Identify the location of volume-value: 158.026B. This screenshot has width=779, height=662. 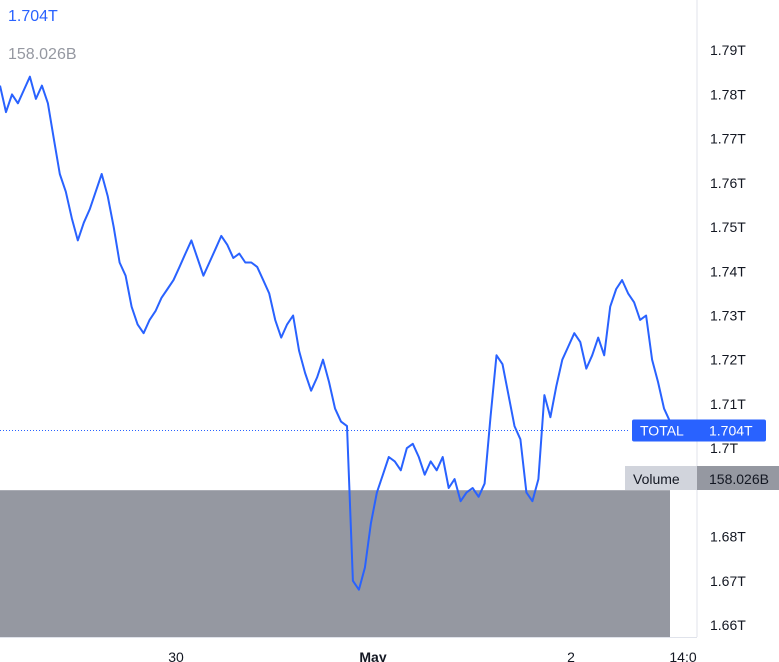
(739, 479).